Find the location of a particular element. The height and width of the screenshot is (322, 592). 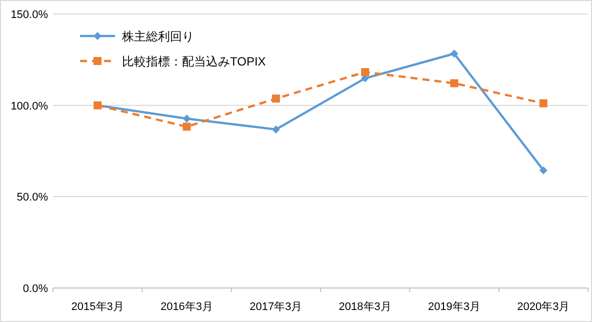

x-tick-label: 2019年3月 is located at coordinates (454, 307).